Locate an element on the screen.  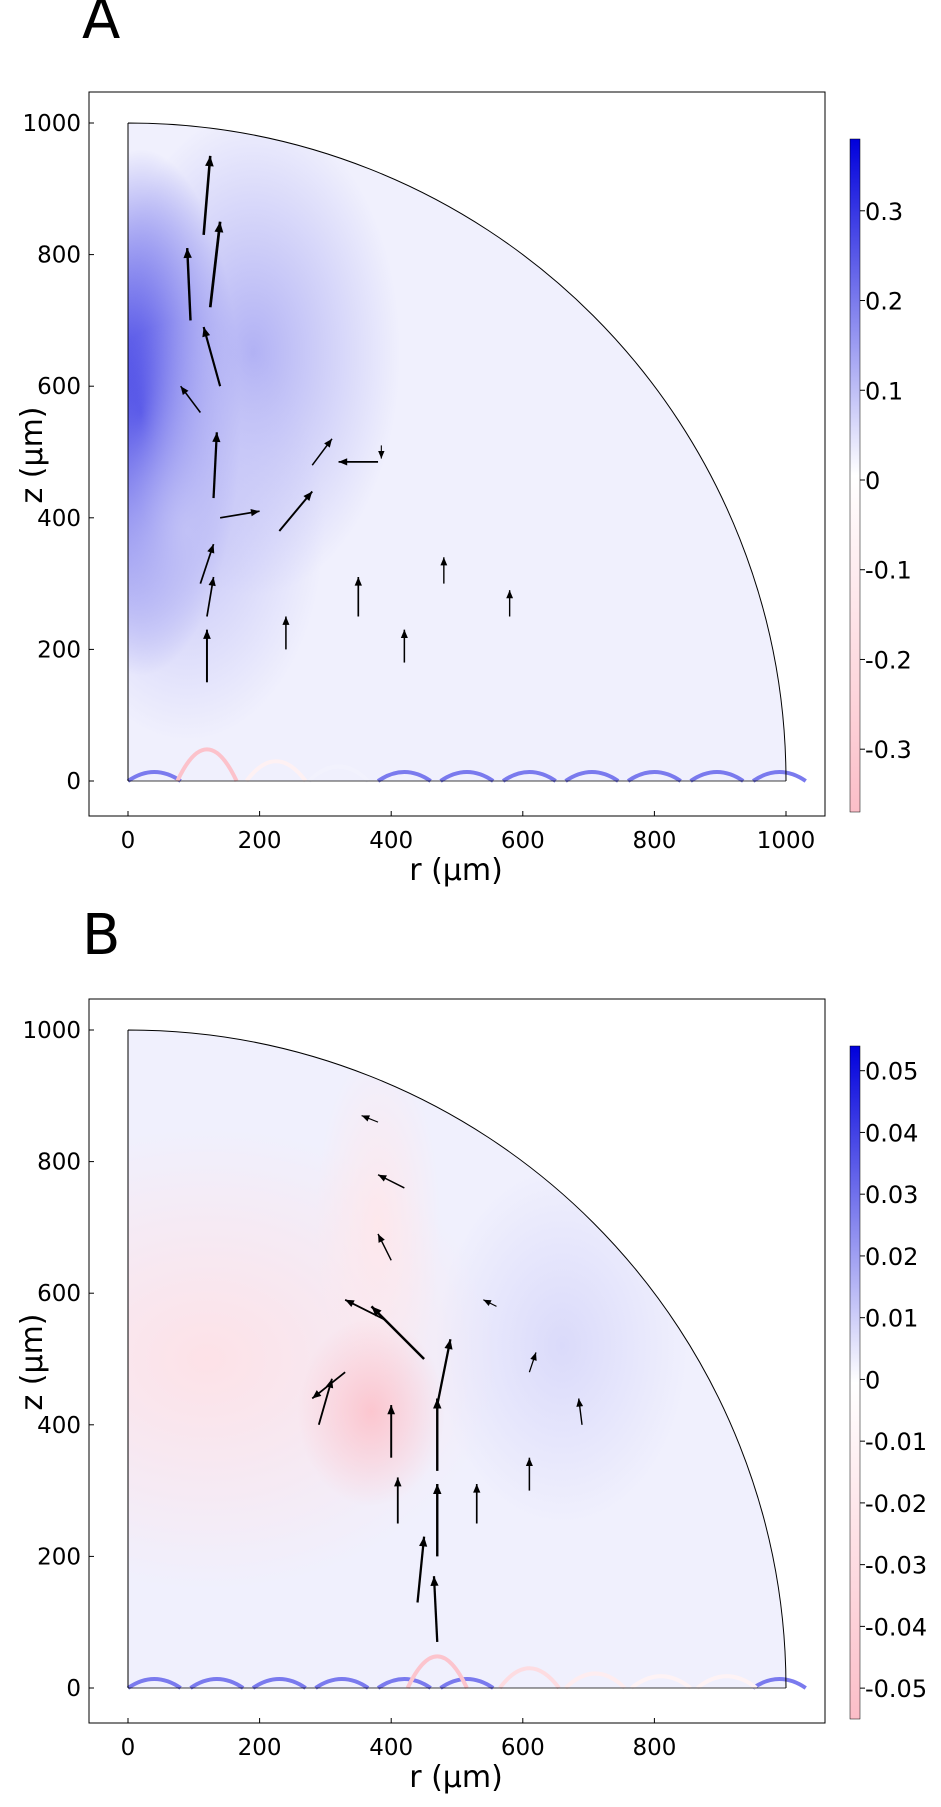
colorbar-tick-label: 0.03 is located at coordinates (891, 1195).